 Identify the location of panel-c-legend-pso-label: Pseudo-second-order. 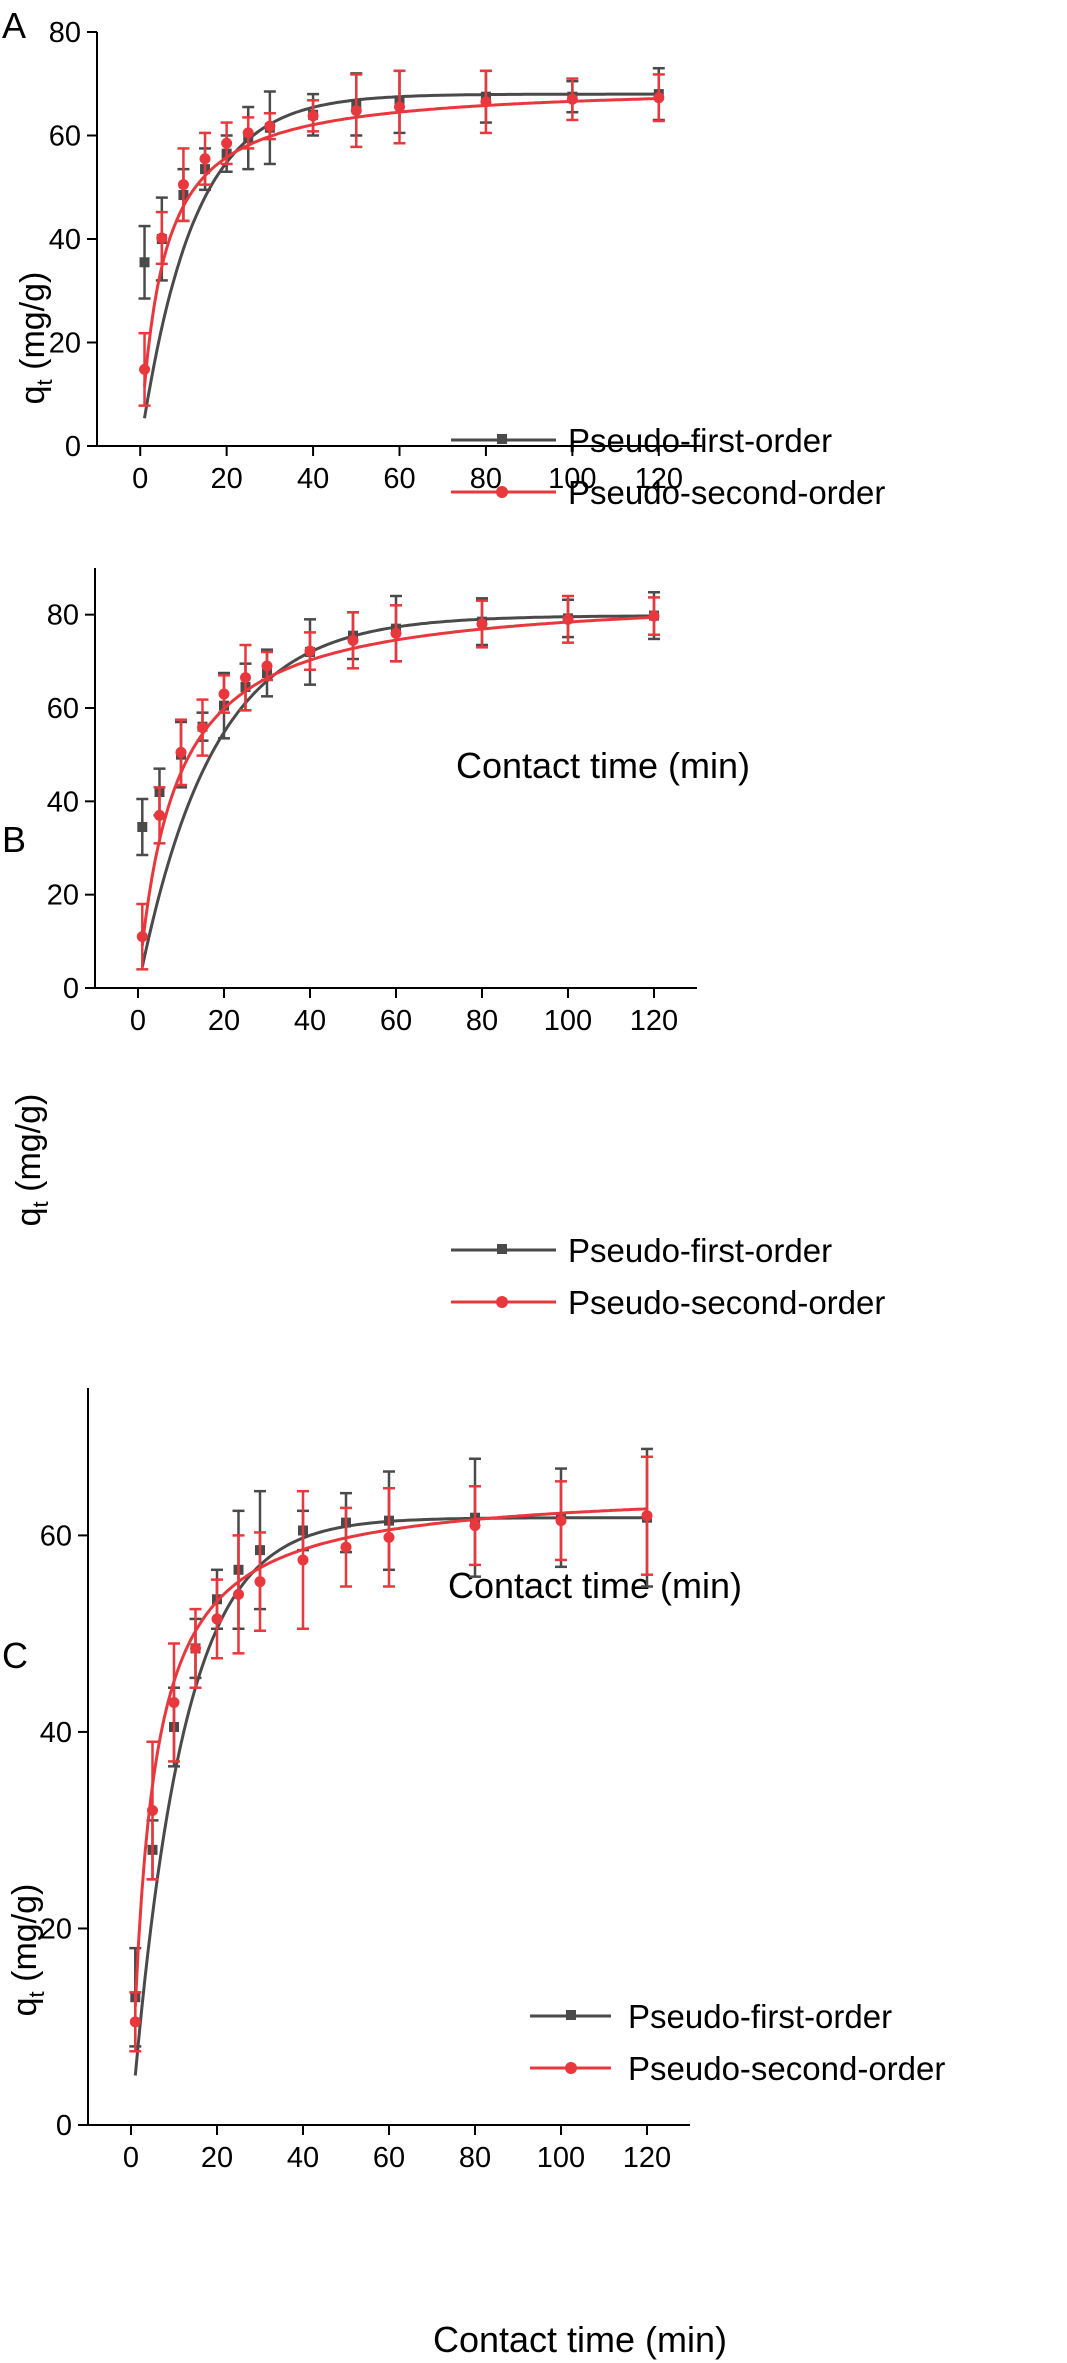
(786, 2068).